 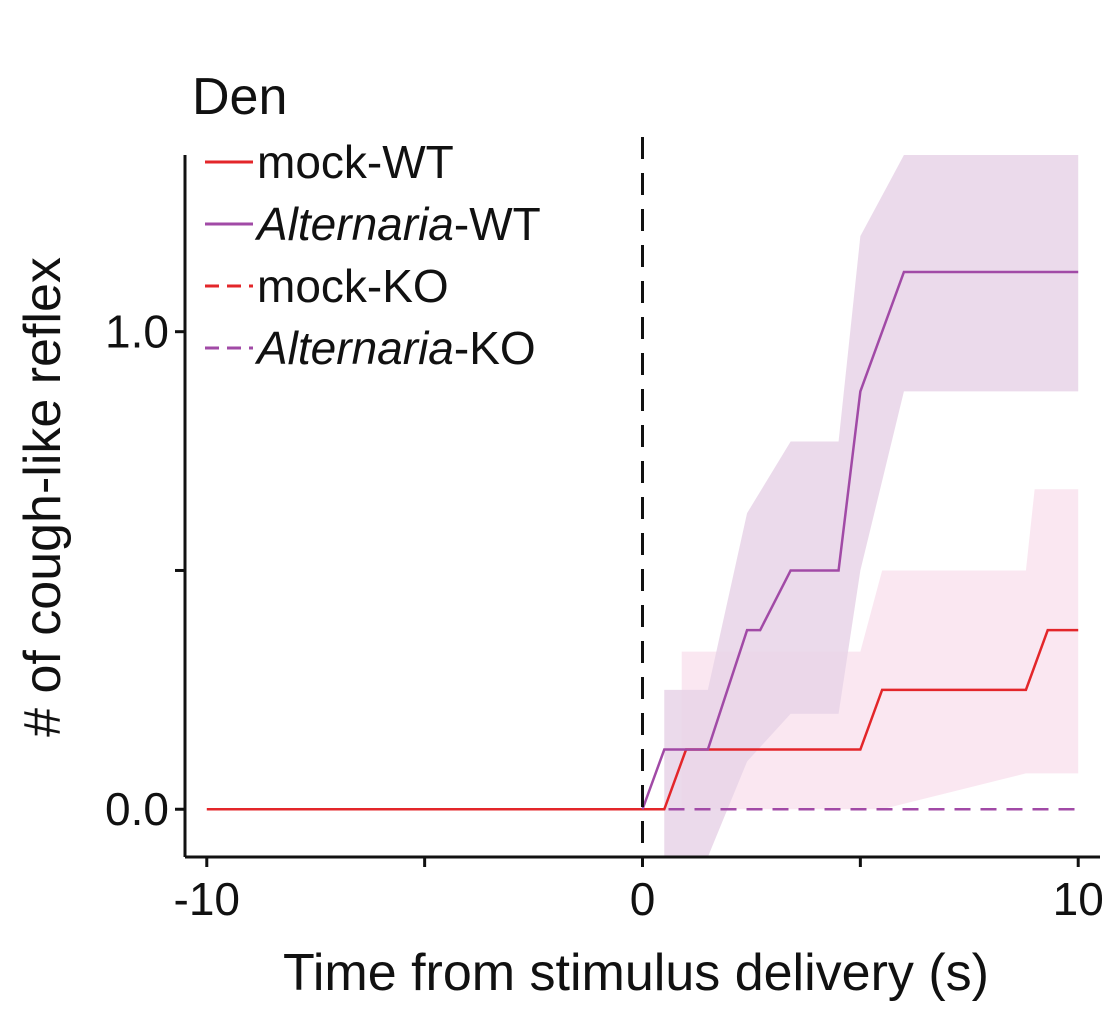 What do you see at coordinates (636, 973) in the screenshot?
I see `x-axis-label: Time from stimulus delivery (s)` at bounding box center [636, 973].